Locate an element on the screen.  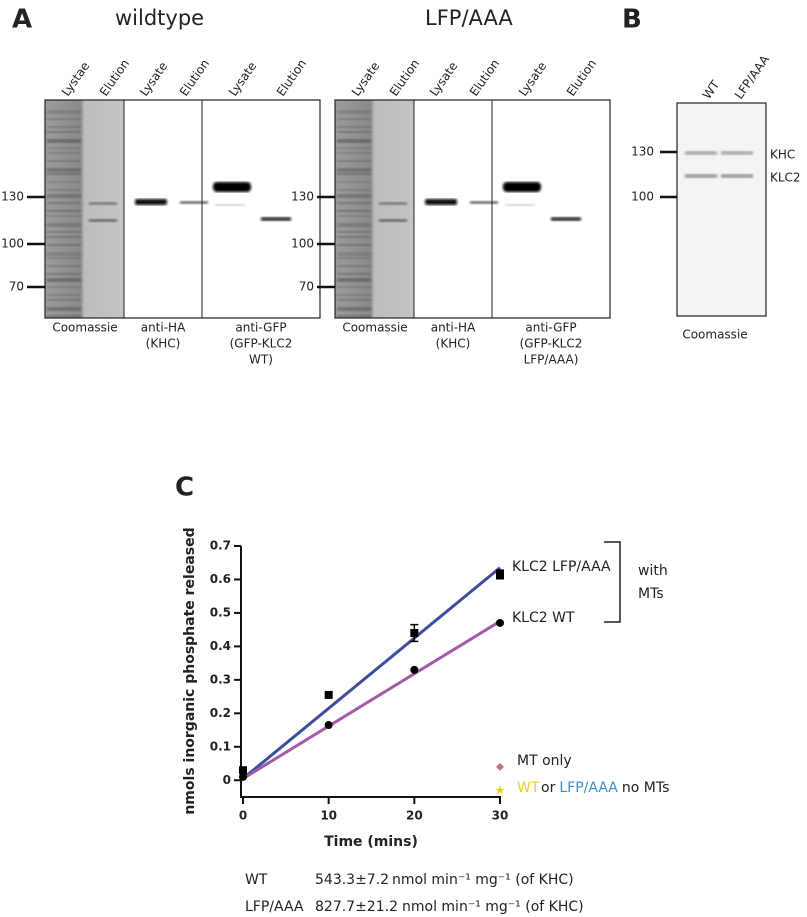
section-label: anti-HA is located at coordinates (453, 328).